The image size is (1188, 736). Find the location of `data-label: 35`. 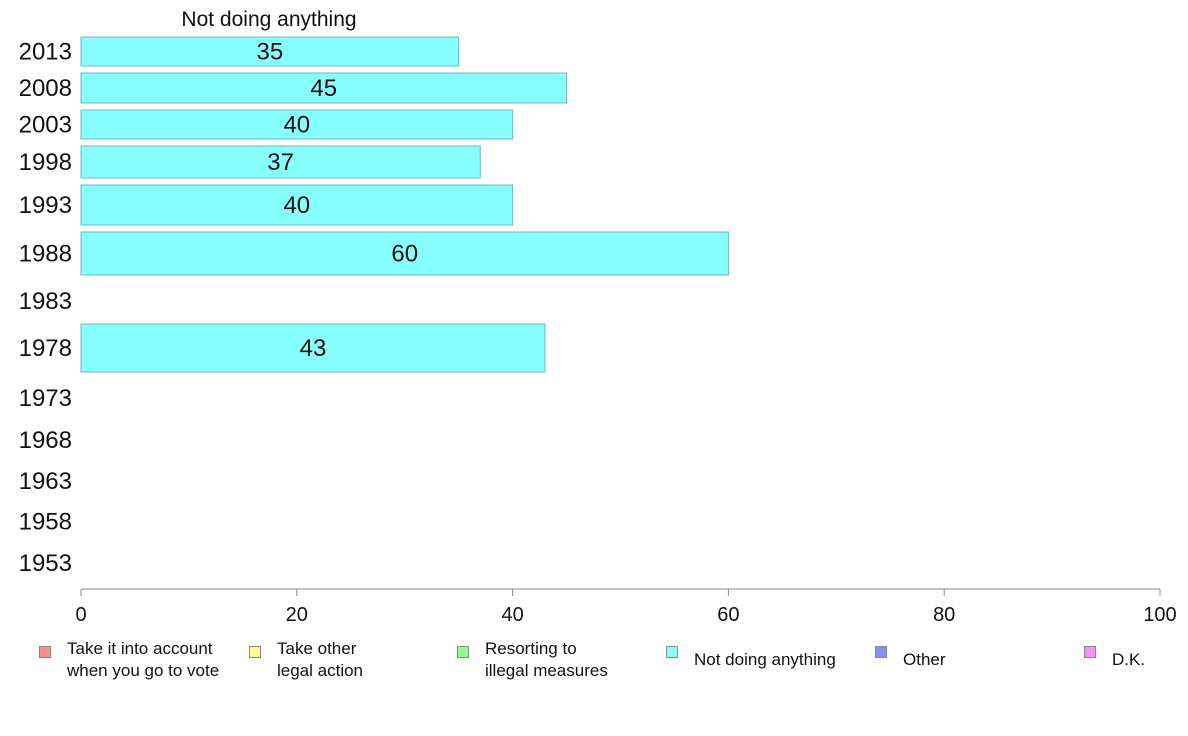

data-label: 35 is located at coordinates (269, 52).